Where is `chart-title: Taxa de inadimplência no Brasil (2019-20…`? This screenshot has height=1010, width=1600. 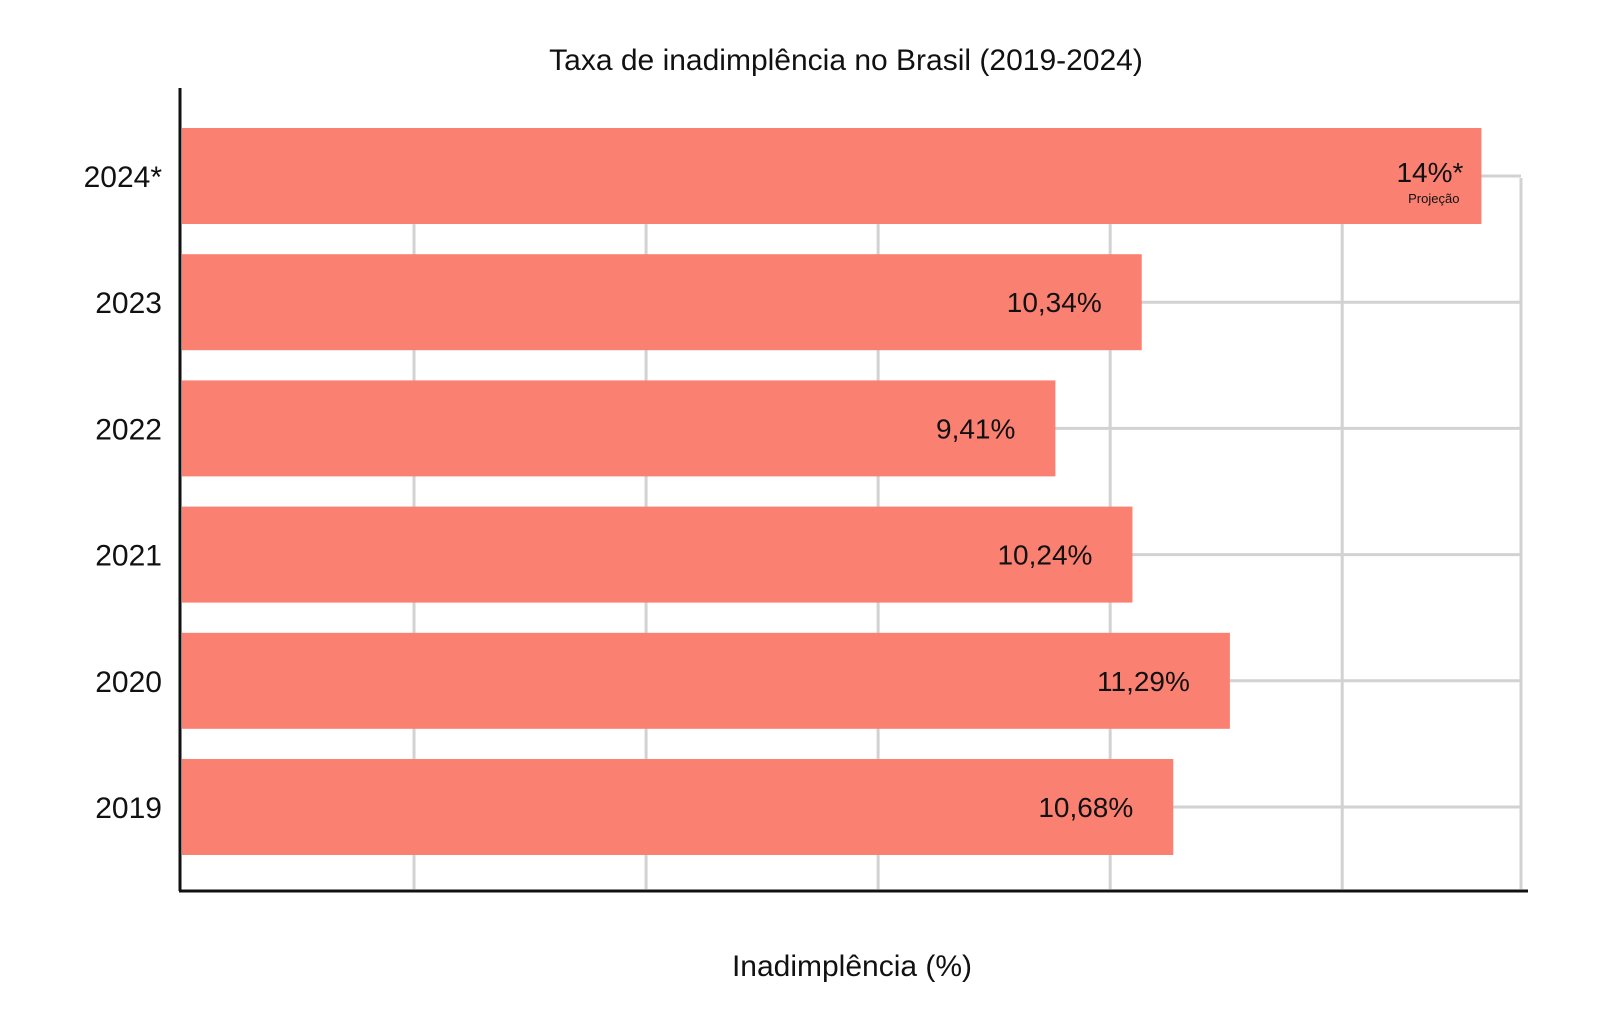 chart-title: Taxa de inadimplência no Brasil (2019-20… is located at coordinates (846, 60).